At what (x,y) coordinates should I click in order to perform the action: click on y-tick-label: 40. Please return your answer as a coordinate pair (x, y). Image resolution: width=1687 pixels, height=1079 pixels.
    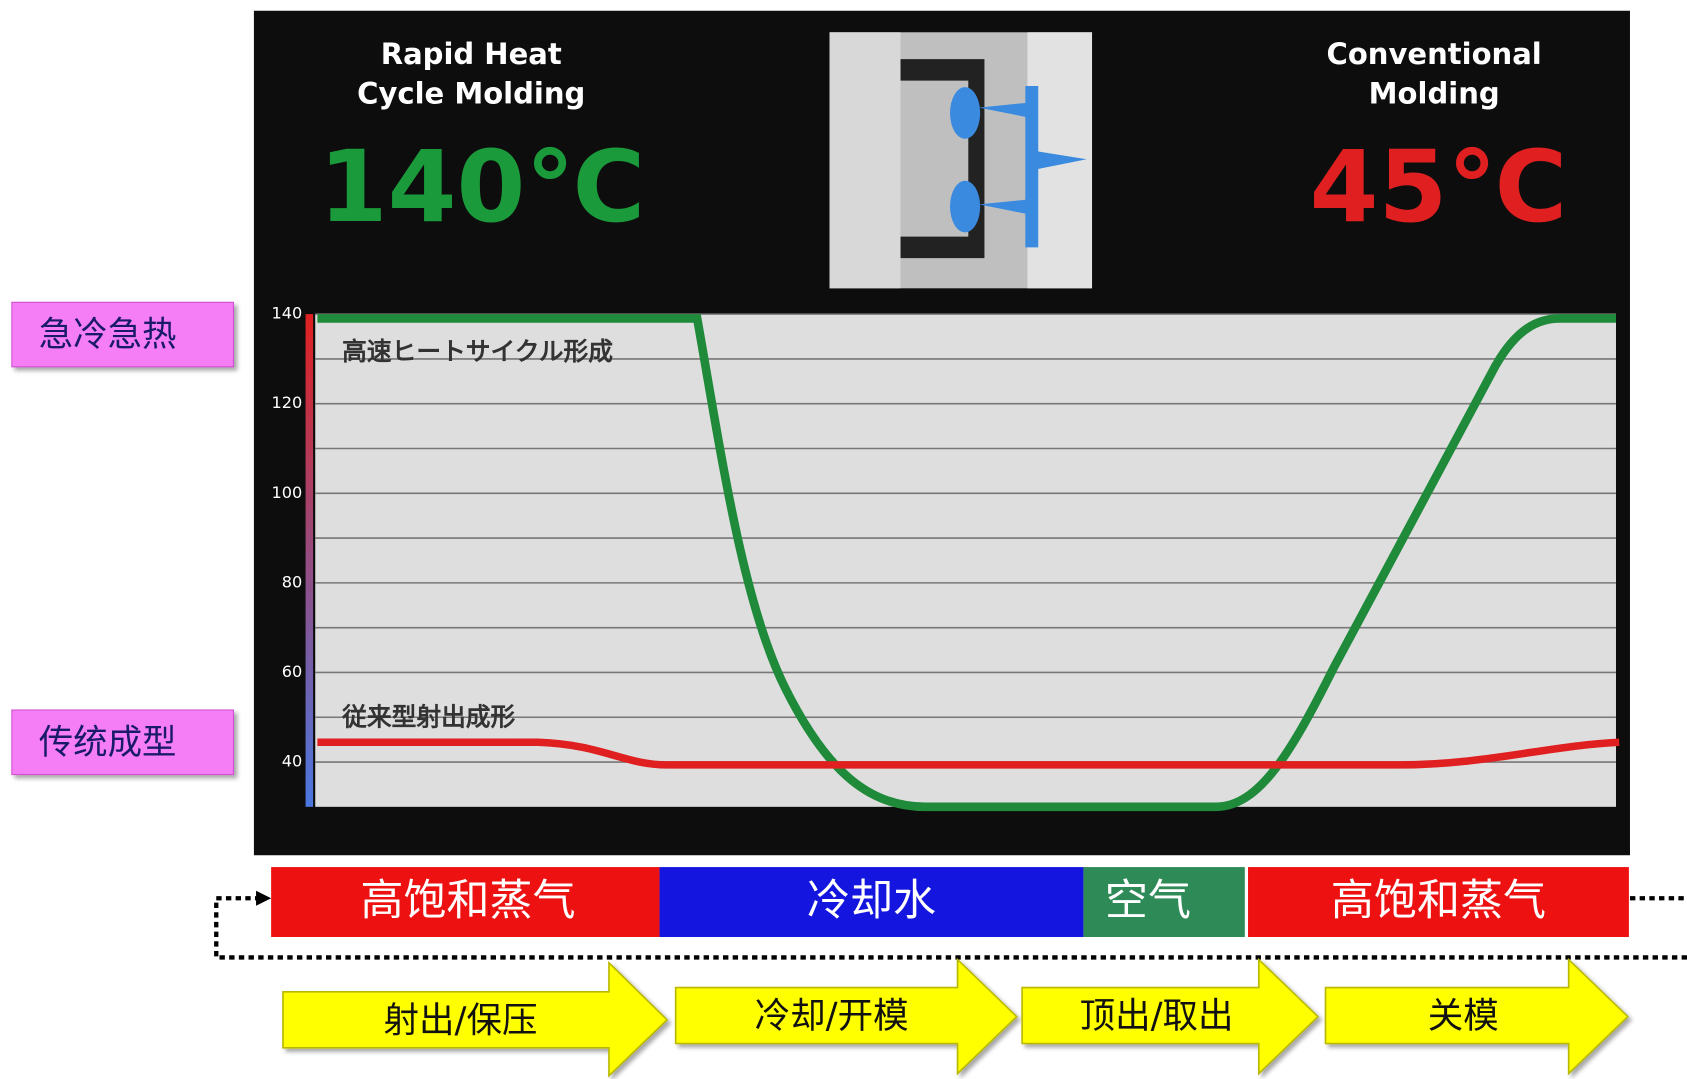
    Looking at the image, I should click on (292, 761).